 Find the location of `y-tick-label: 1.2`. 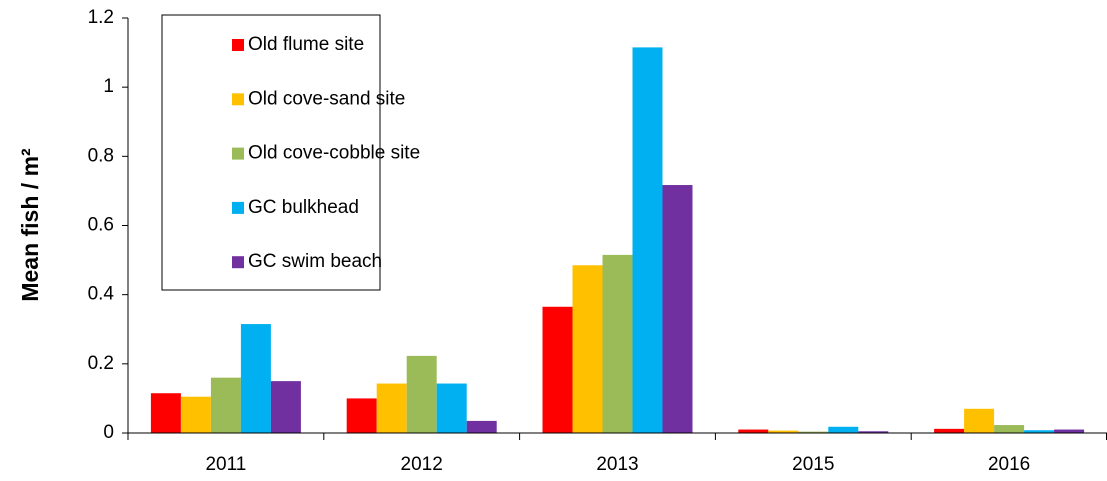

y-tick-label: 1.2 is located at coordinates (101, 17).